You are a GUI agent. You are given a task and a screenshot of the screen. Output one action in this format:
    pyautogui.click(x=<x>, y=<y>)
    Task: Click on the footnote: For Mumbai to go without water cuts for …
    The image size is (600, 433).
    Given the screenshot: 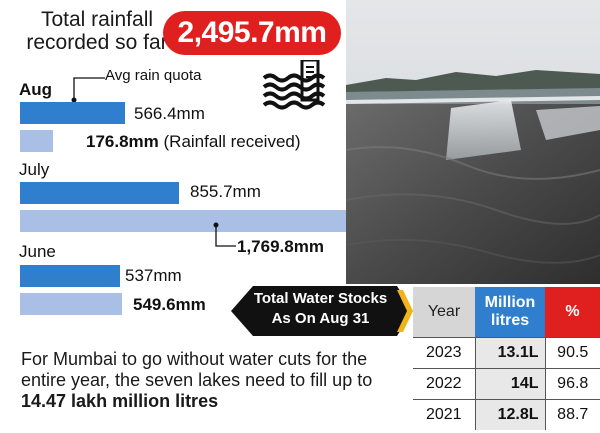 What is the action you would take?
    pyautogui.click(x=216, y=380)
    